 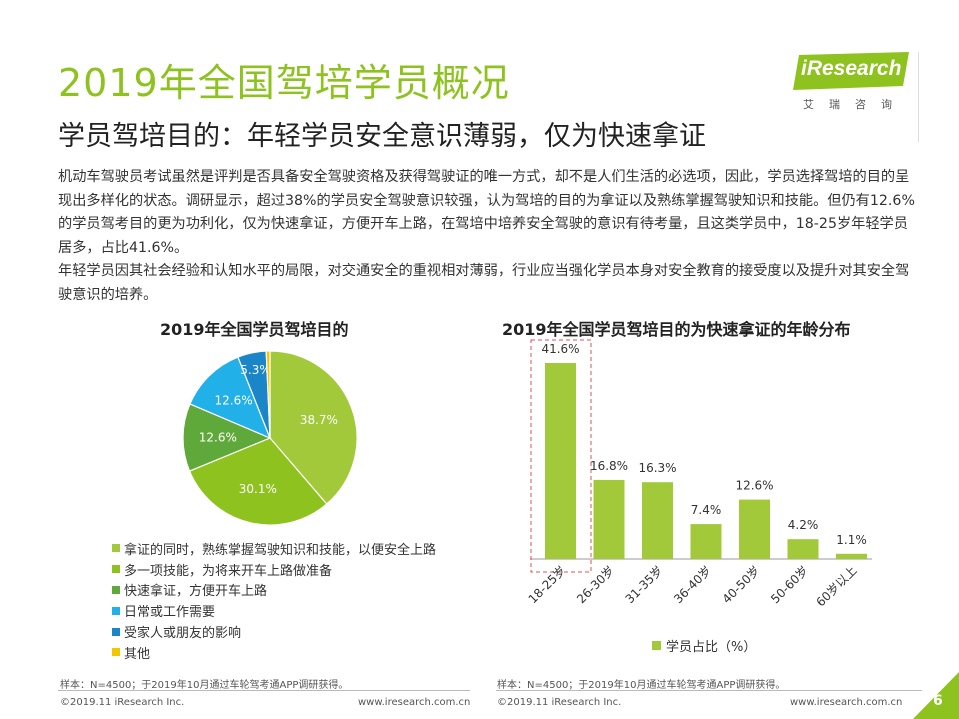 What do you see at coordinates (280, 550) in the screenshot?
I see `legend-label: 拿证的同时，熟练掌握驾驶知识和技能，以便安全上路` at bounding box center [280, 550].